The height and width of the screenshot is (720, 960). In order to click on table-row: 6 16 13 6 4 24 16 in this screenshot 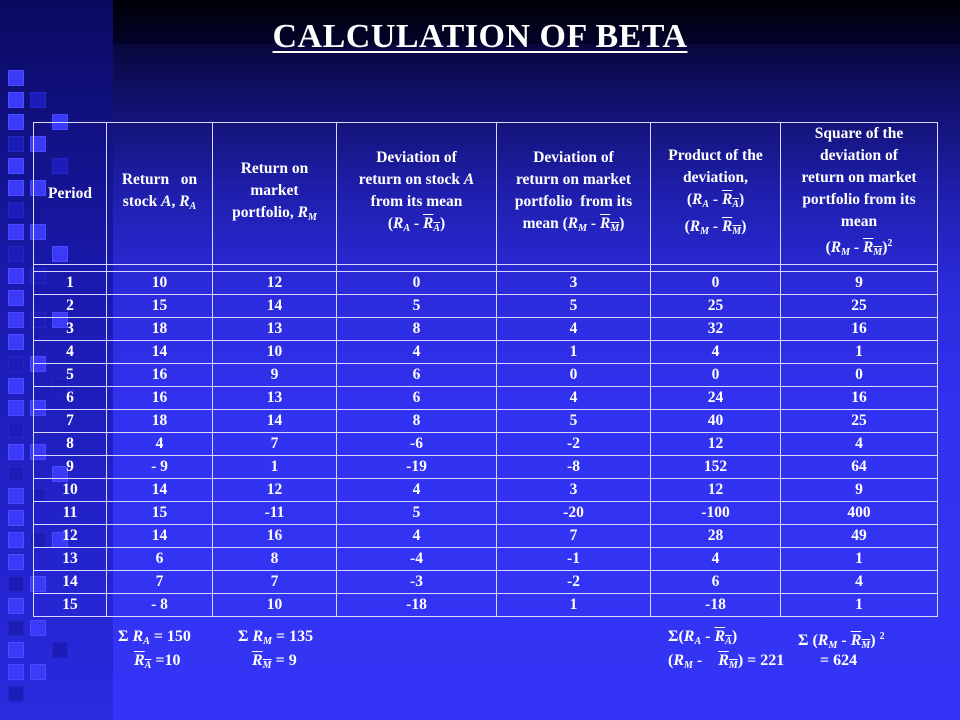, I will do `click(485, 398)`.